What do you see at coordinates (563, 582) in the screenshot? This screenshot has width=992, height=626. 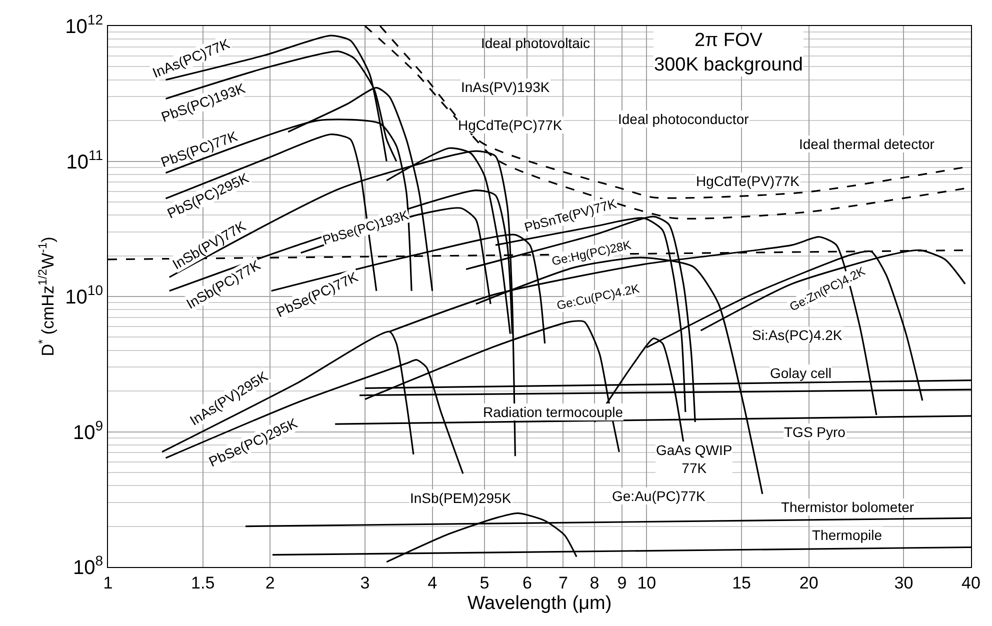 I see `x-tick-label: 7` at bounding box center [563, 582].